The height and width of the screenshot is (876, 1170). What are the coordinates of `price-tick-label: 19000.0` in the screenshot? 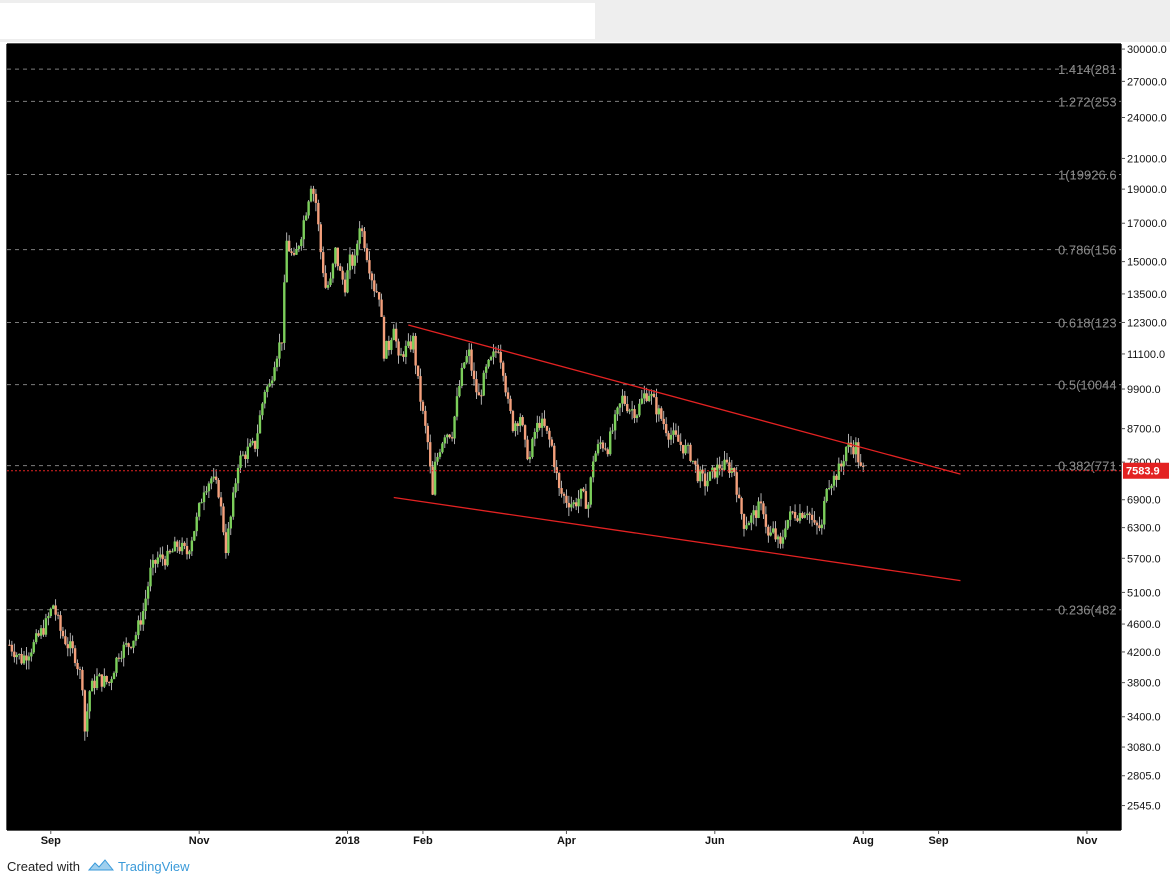 It's located at (1147, 190).